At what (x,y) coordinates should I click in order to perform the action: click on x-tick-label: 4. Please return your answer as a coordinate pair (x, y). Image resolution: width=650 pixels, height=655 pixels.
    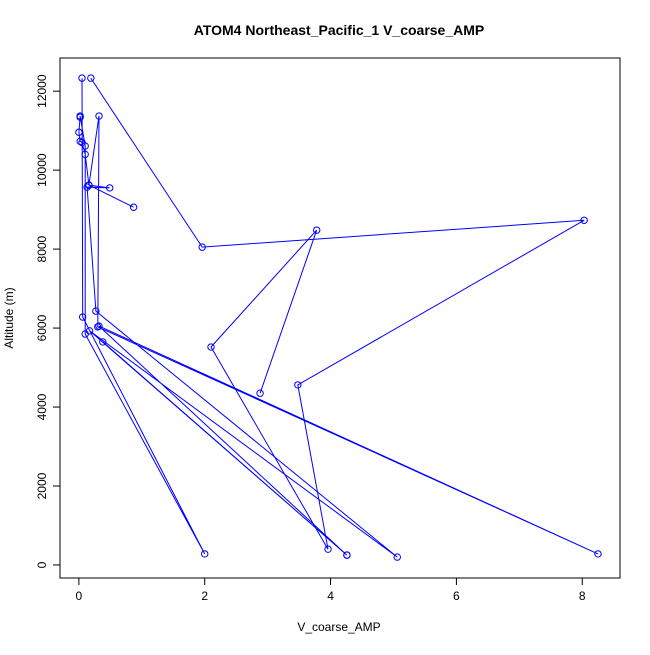
    Looking at the image, I should click on (330, 596).